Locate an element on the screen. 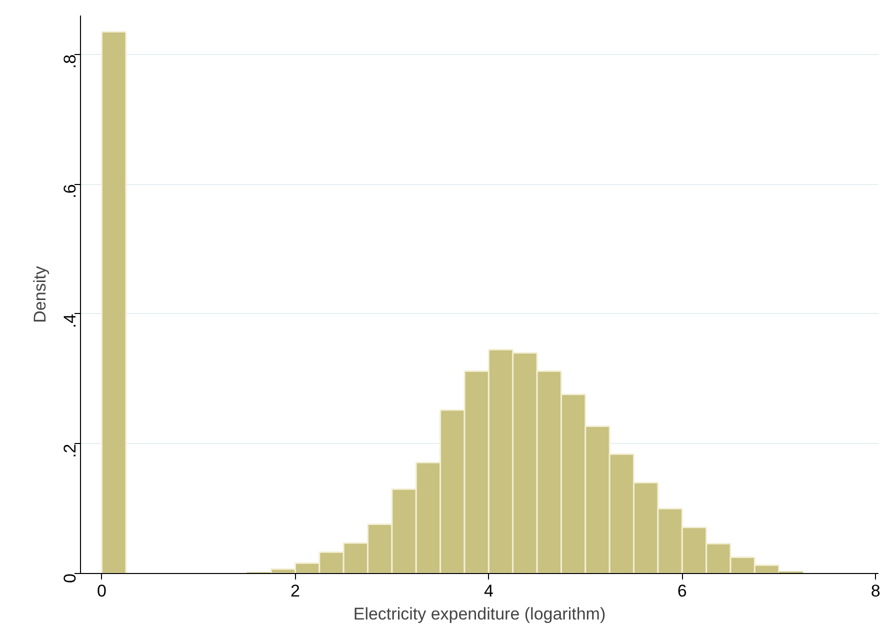  x-tick-label: 8 is located at coordinates (875, 591).